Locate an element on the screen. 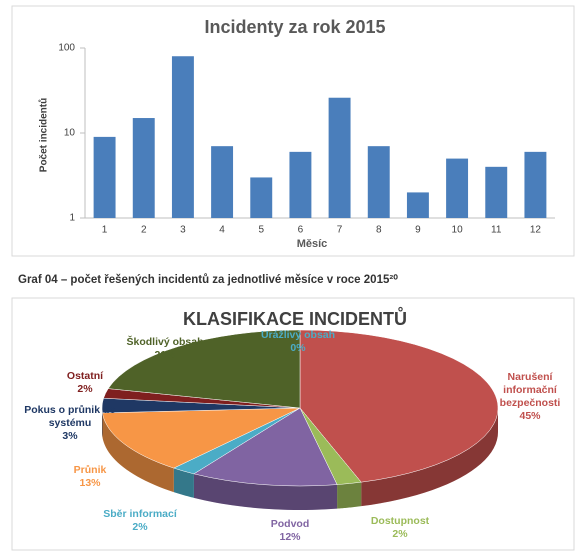  y-tick-label: 1 is located at coordinates (72, 218).